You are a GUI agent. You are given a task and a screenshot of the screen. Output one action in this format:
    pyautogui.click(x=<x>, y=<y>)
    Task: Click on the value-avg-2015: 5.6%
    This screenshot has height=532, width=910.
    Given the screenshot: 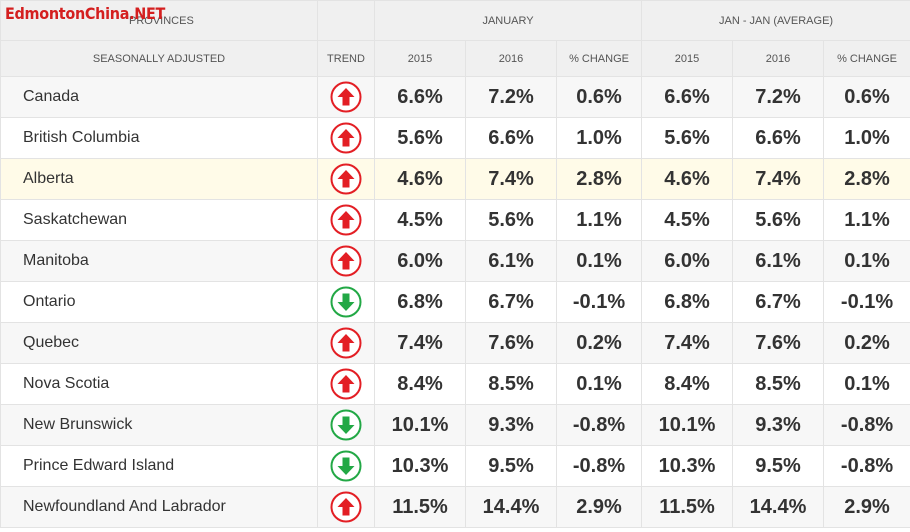 What is the action you would take?
    pyautogui.click(x=687, y=138)
    